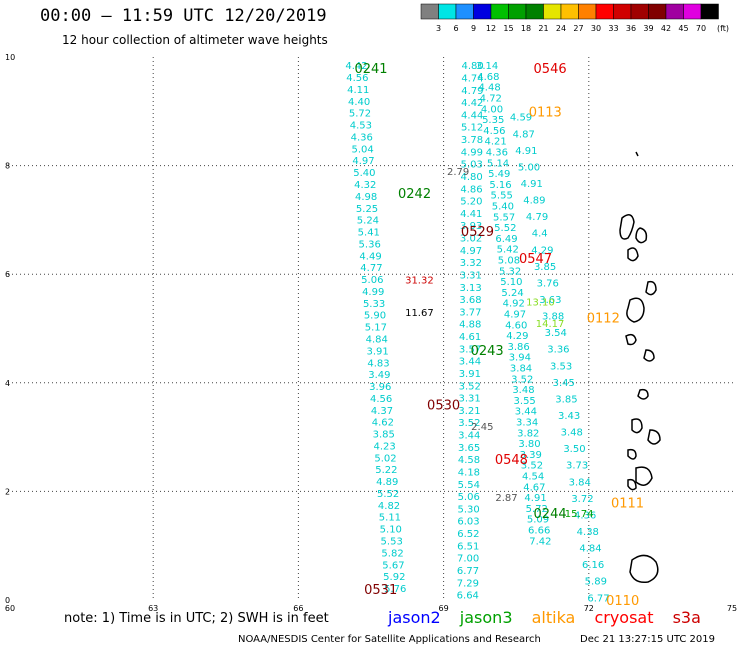 This screenshot has width=740, height=650. What do you see at coordinates (360, 114) in the screenshot?
I see `wave-height-value: 5.72` at bounding box center [360, 114].